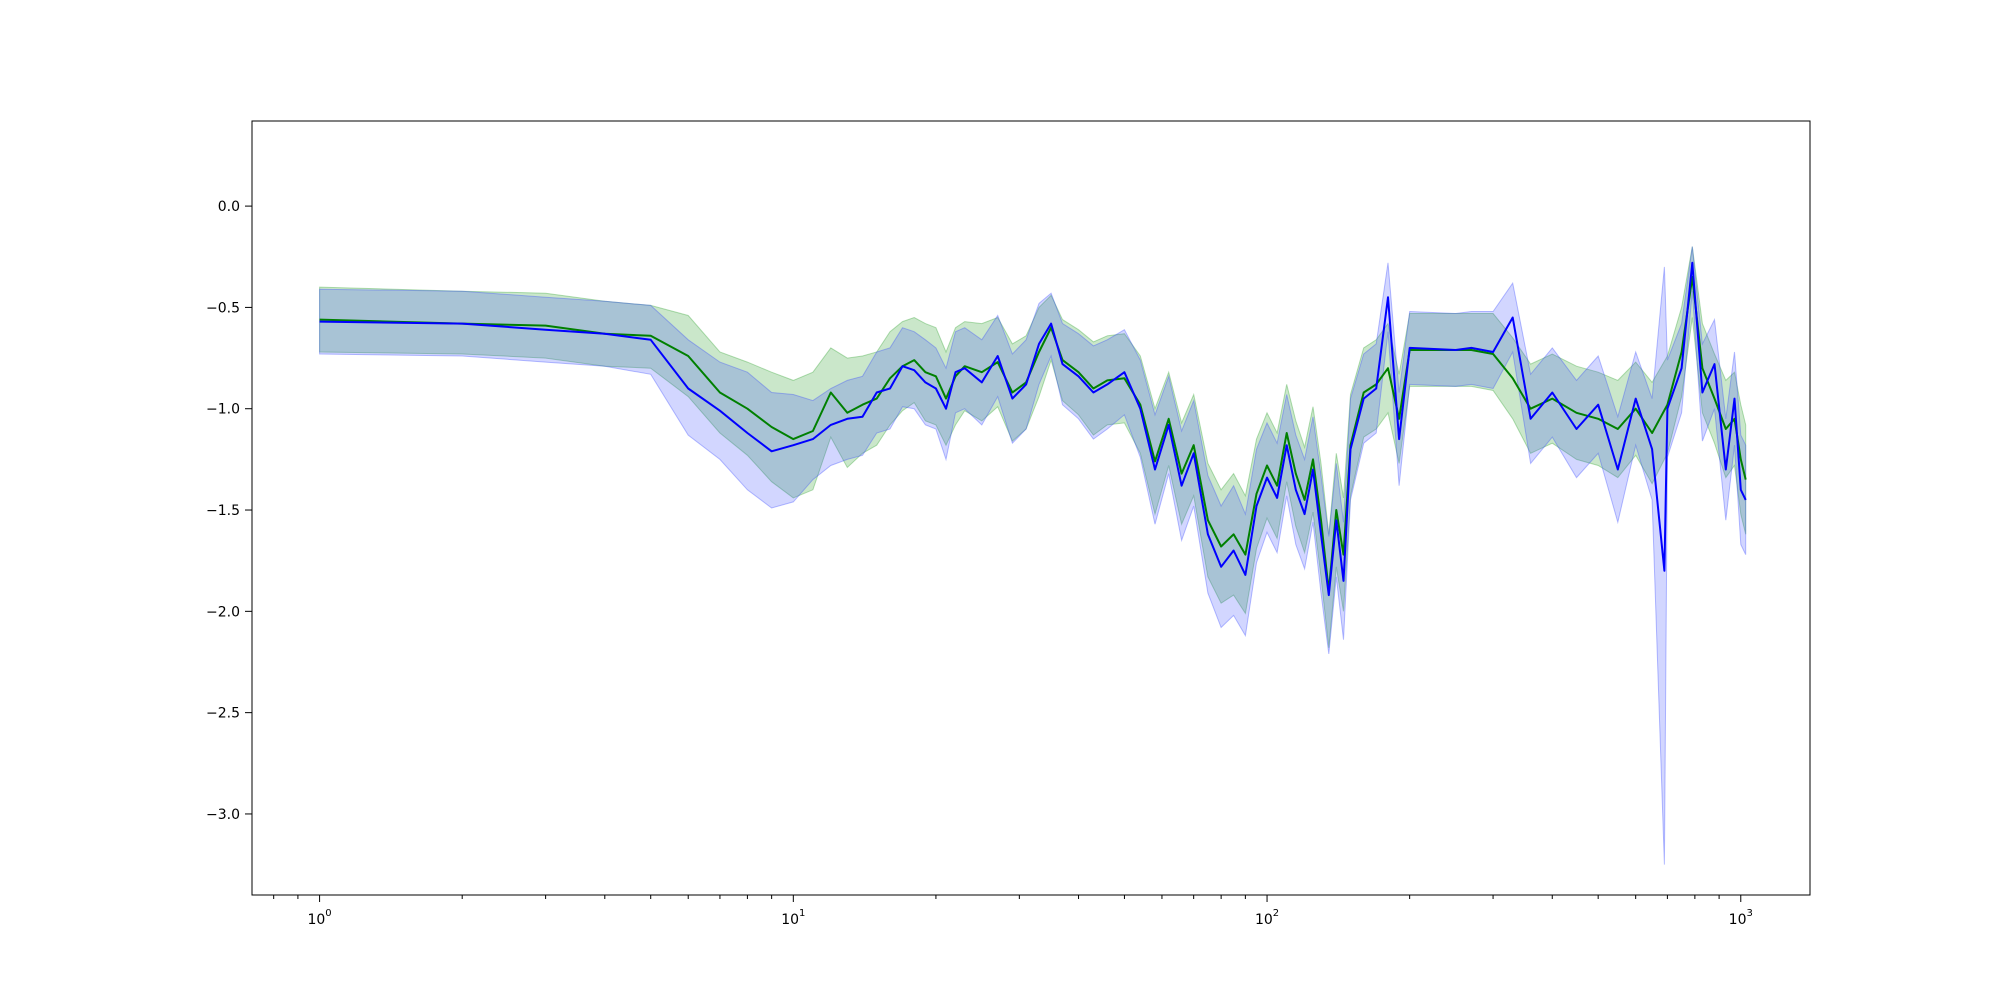 Image resolution: width=2000 pixels, height=1005 pixels. I want to click on y-tick-label: −3.0, so click(223, 815).